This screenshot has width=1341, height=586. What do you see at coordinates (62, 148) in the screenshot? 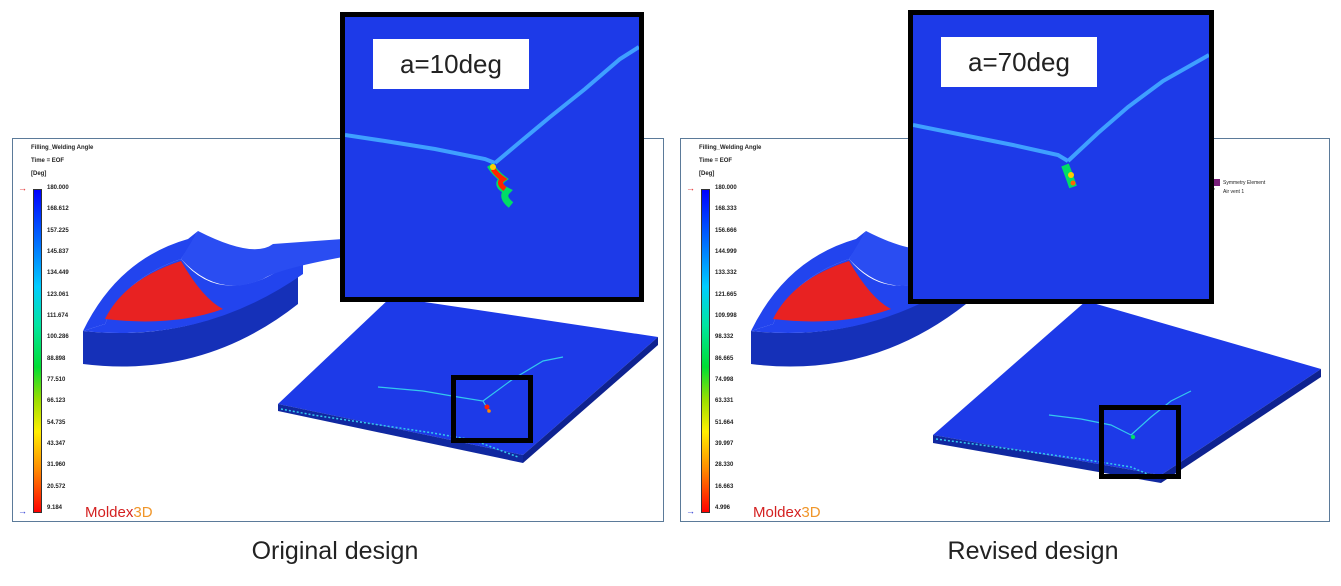
I see `left-result-title: Filling_Welding Angle` at bounding box center [62, 148].